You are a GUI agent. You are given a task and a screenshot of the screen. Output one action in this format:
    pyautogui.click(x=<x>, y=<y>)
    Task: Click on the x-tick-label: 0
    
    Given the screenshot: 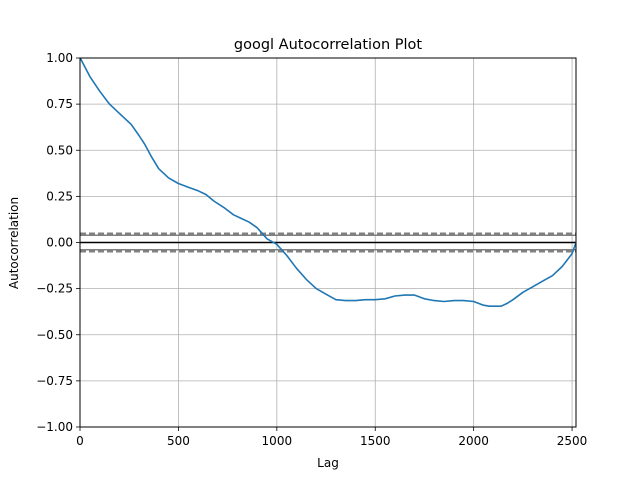 What is the action you would take?
    pyautogui.click(x=80, y=441)
    